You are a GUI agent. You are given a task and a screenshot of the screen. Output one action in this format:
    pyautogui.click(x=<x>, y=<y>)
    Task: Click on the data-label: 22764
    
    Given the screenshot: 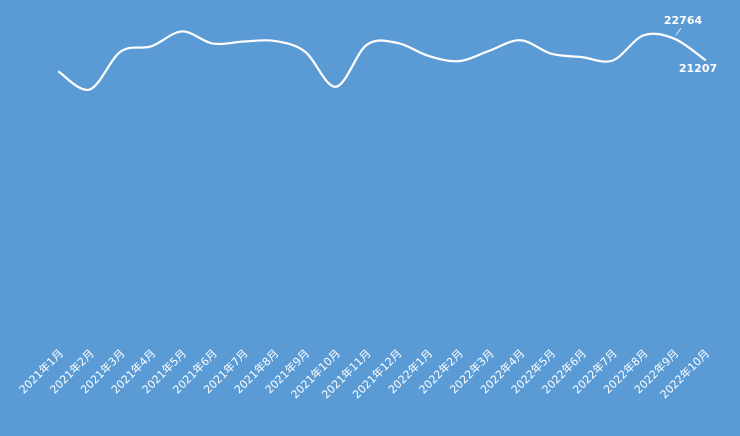 What is the action you would take?
    pyautogui.click(x=683, y=20)
    